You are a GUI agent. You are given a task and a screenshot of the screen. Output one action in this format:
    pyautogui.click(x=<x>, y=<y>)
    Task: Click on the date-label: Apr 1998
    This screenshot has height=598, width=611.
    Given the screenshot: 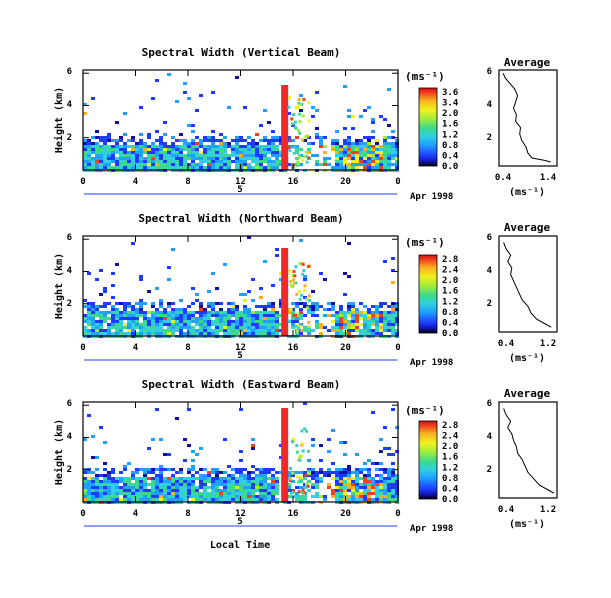 What is the action you would take?
    pyautogui.click(x=431, y=363)
    